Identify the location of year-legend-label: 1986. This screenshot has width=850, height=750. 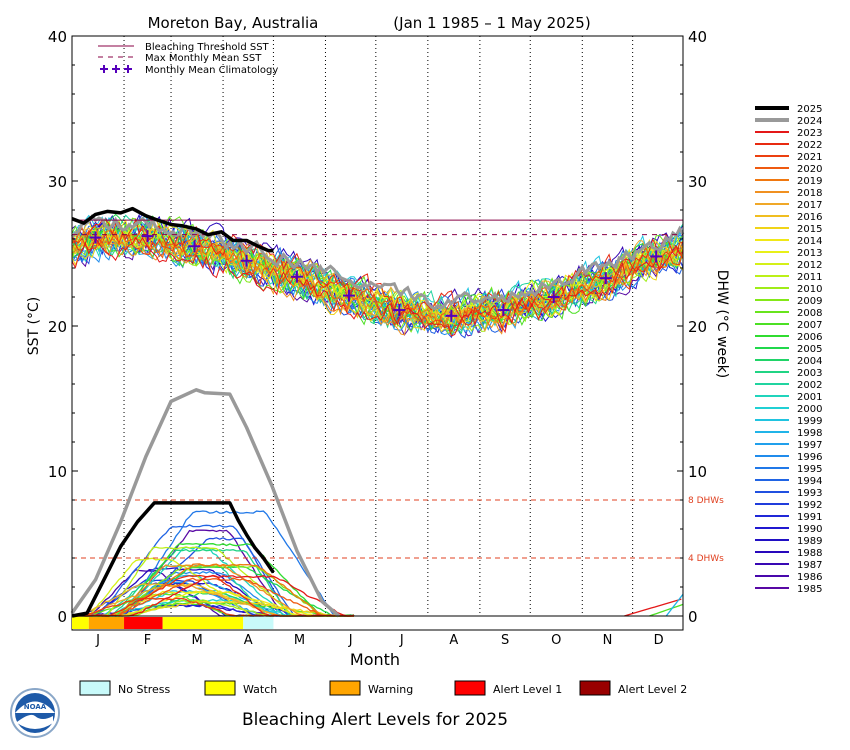
(809, 577).